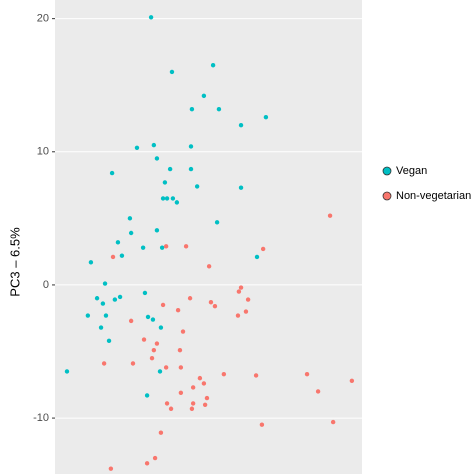 The width and height of the screenshot is (474, 474). I want to click on y-axis-title: PC3 – 6.5%, so click(14, 262).